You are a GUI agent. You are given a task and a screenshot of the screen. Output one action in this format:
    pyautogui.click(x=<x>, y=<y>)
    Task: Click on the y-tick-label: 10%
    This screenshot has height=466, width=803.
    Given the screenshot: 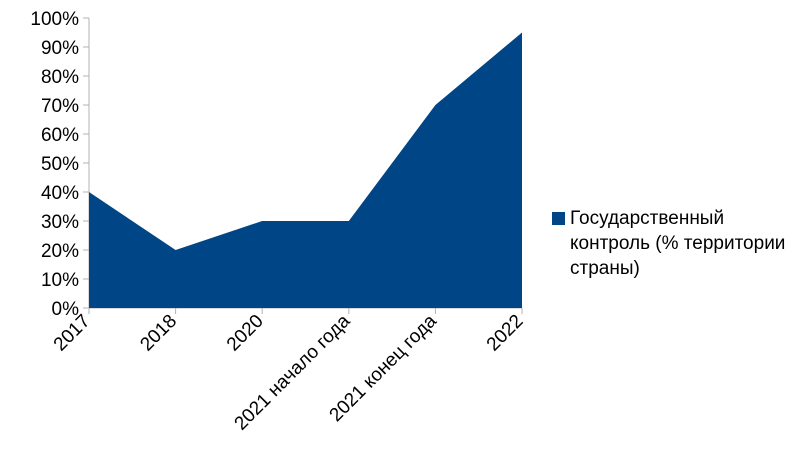 What is the action you would take?
    pyautogui.click(x=60, y=280)
    